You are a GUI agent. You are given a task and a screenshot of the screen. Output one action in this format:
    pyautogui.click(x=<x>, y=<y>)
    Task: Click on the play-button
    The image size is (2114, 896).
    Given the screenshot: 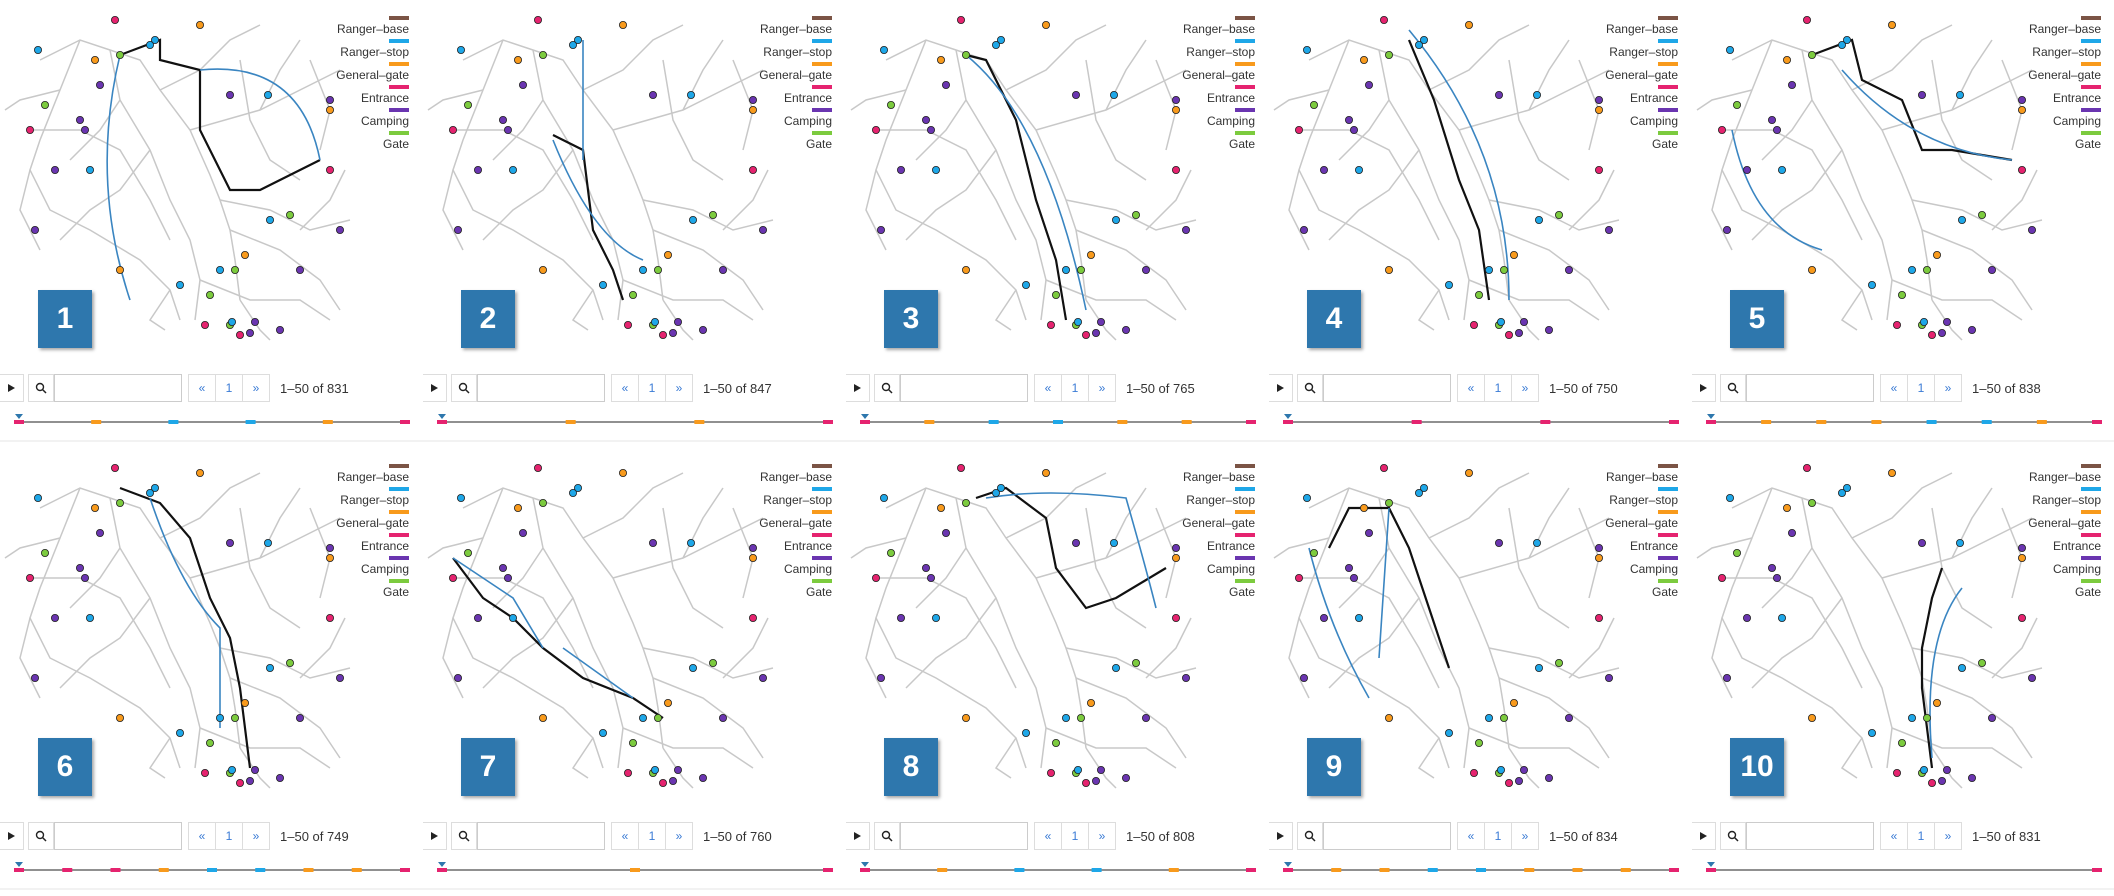 What is the action you would take?
    pyautogui.click(x=1704, y=388)
    